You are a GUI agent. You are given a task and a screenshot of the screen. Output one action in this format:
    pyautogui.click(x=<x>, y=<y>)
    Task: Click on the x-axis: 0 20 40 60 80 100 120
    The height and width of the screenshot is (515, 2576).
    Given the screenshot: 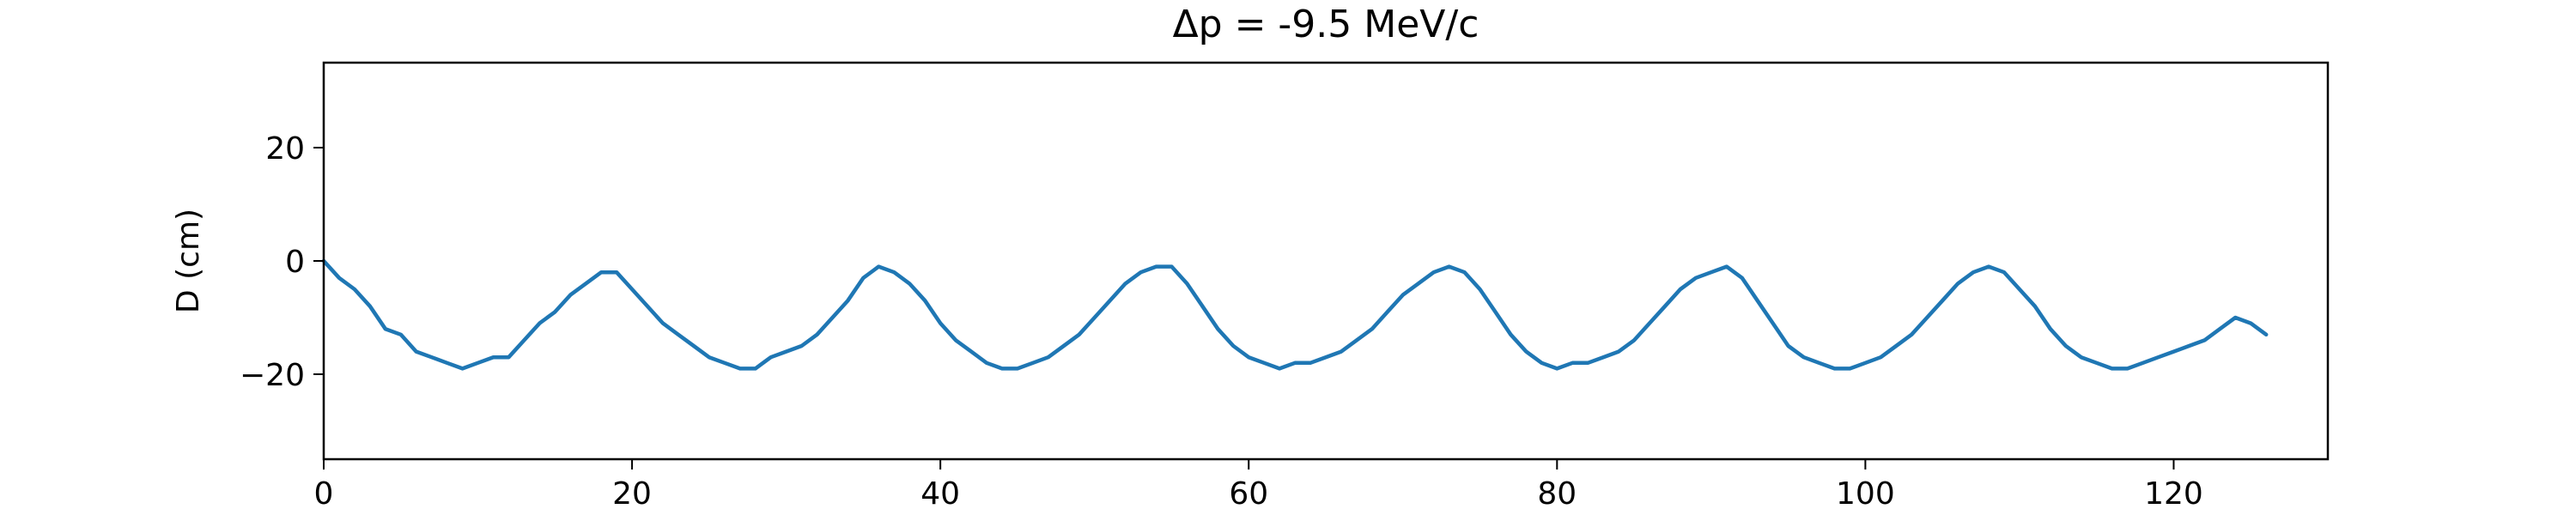 What is the action you would take?
    pyautogui.click(x=1258, y=485)
    